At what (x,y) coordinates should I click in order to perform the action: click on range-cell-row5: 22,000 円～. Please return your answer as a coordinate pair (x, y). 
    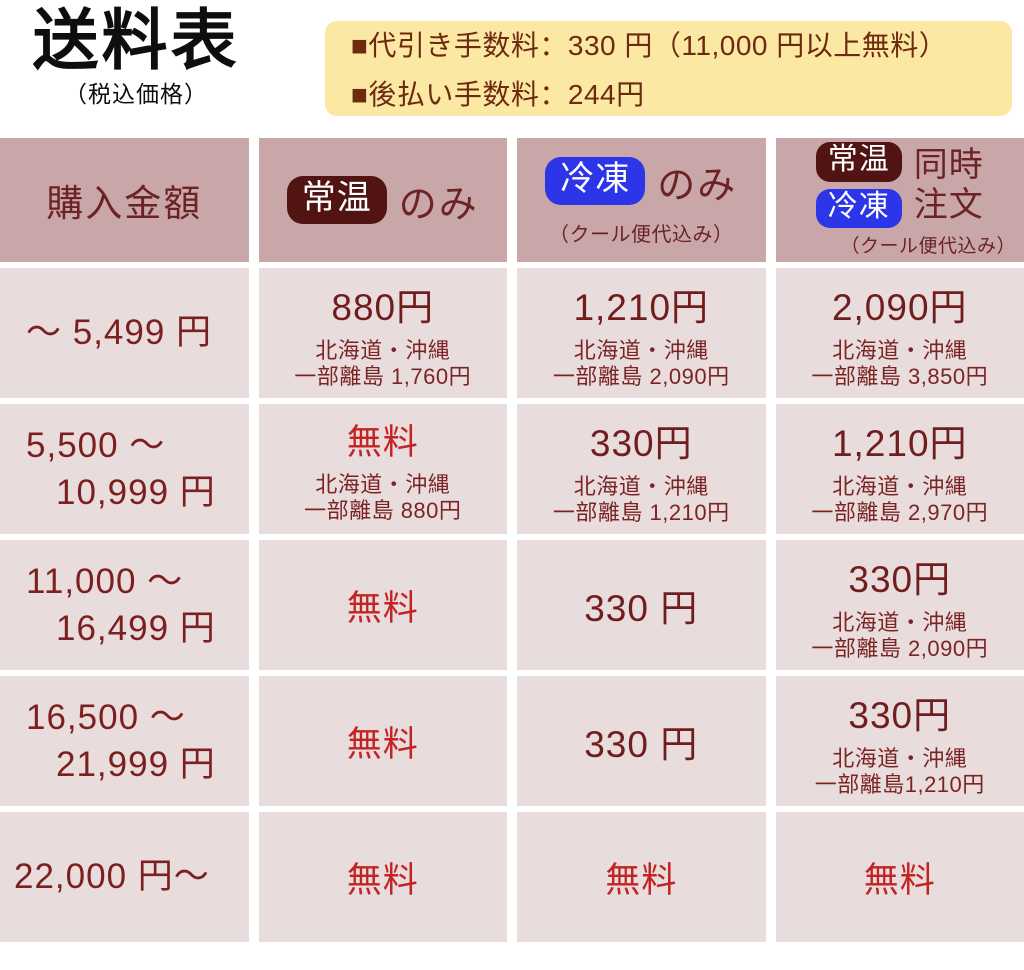
    Looking at the image, I should click on (124, 877).